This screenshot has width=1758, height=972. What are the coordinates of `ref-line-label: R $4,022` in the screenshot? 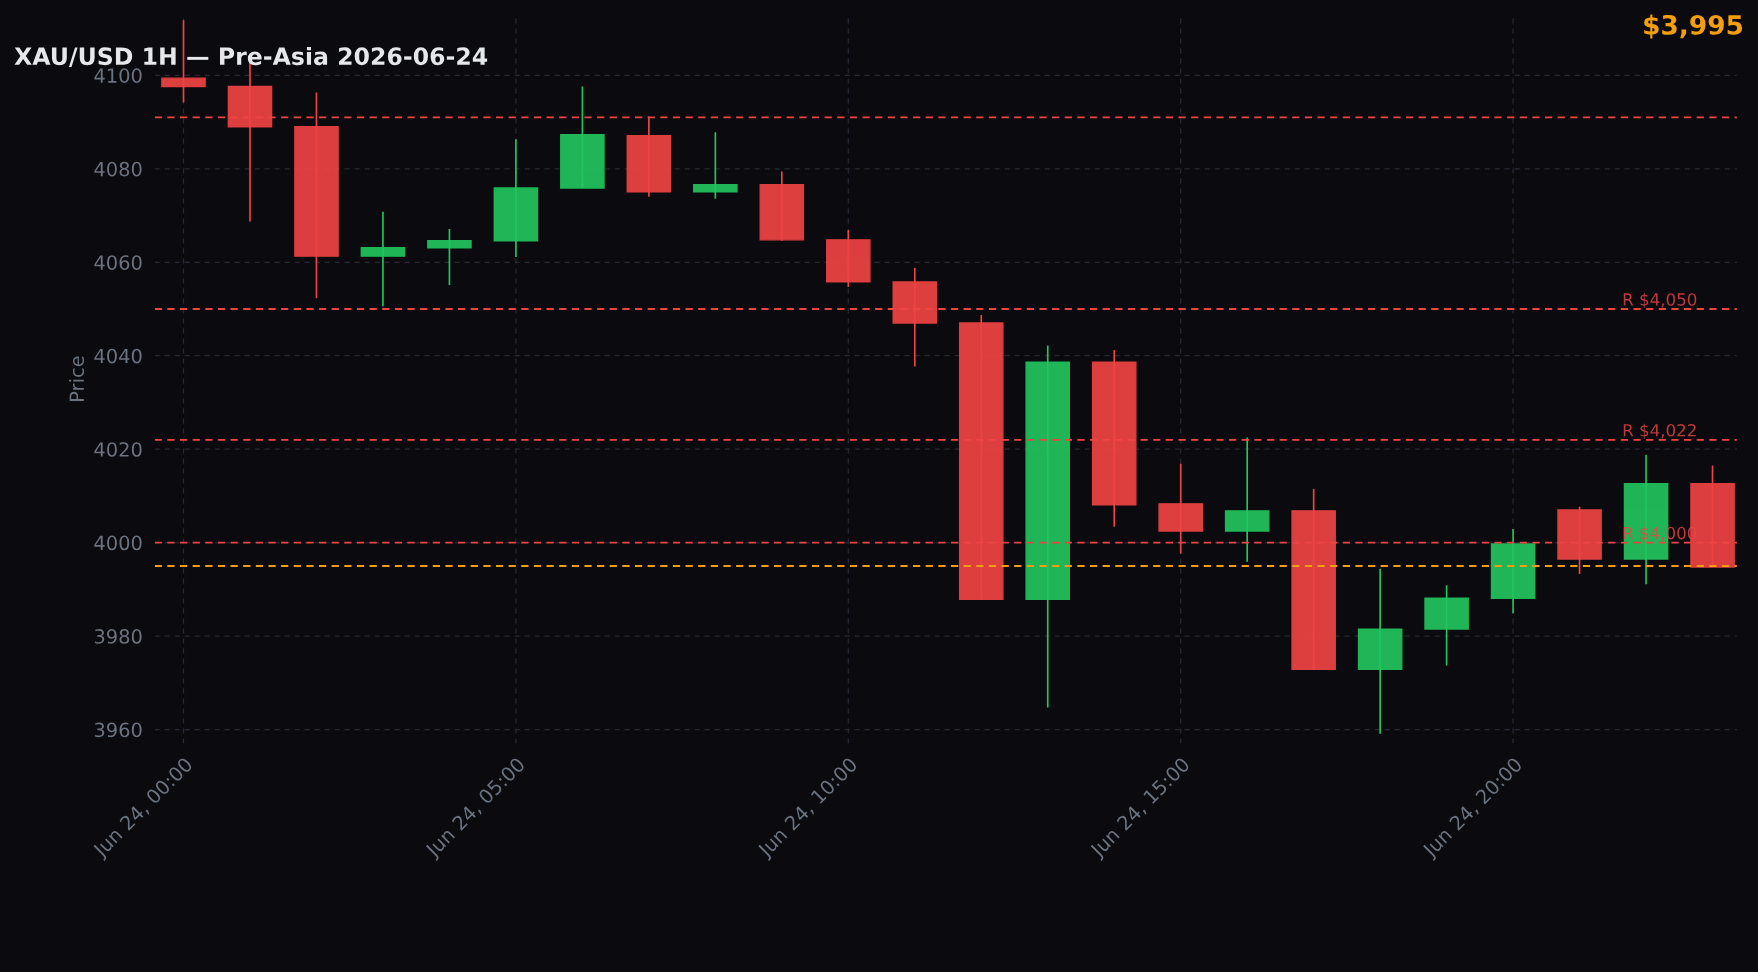 It's located at (1659, 431).